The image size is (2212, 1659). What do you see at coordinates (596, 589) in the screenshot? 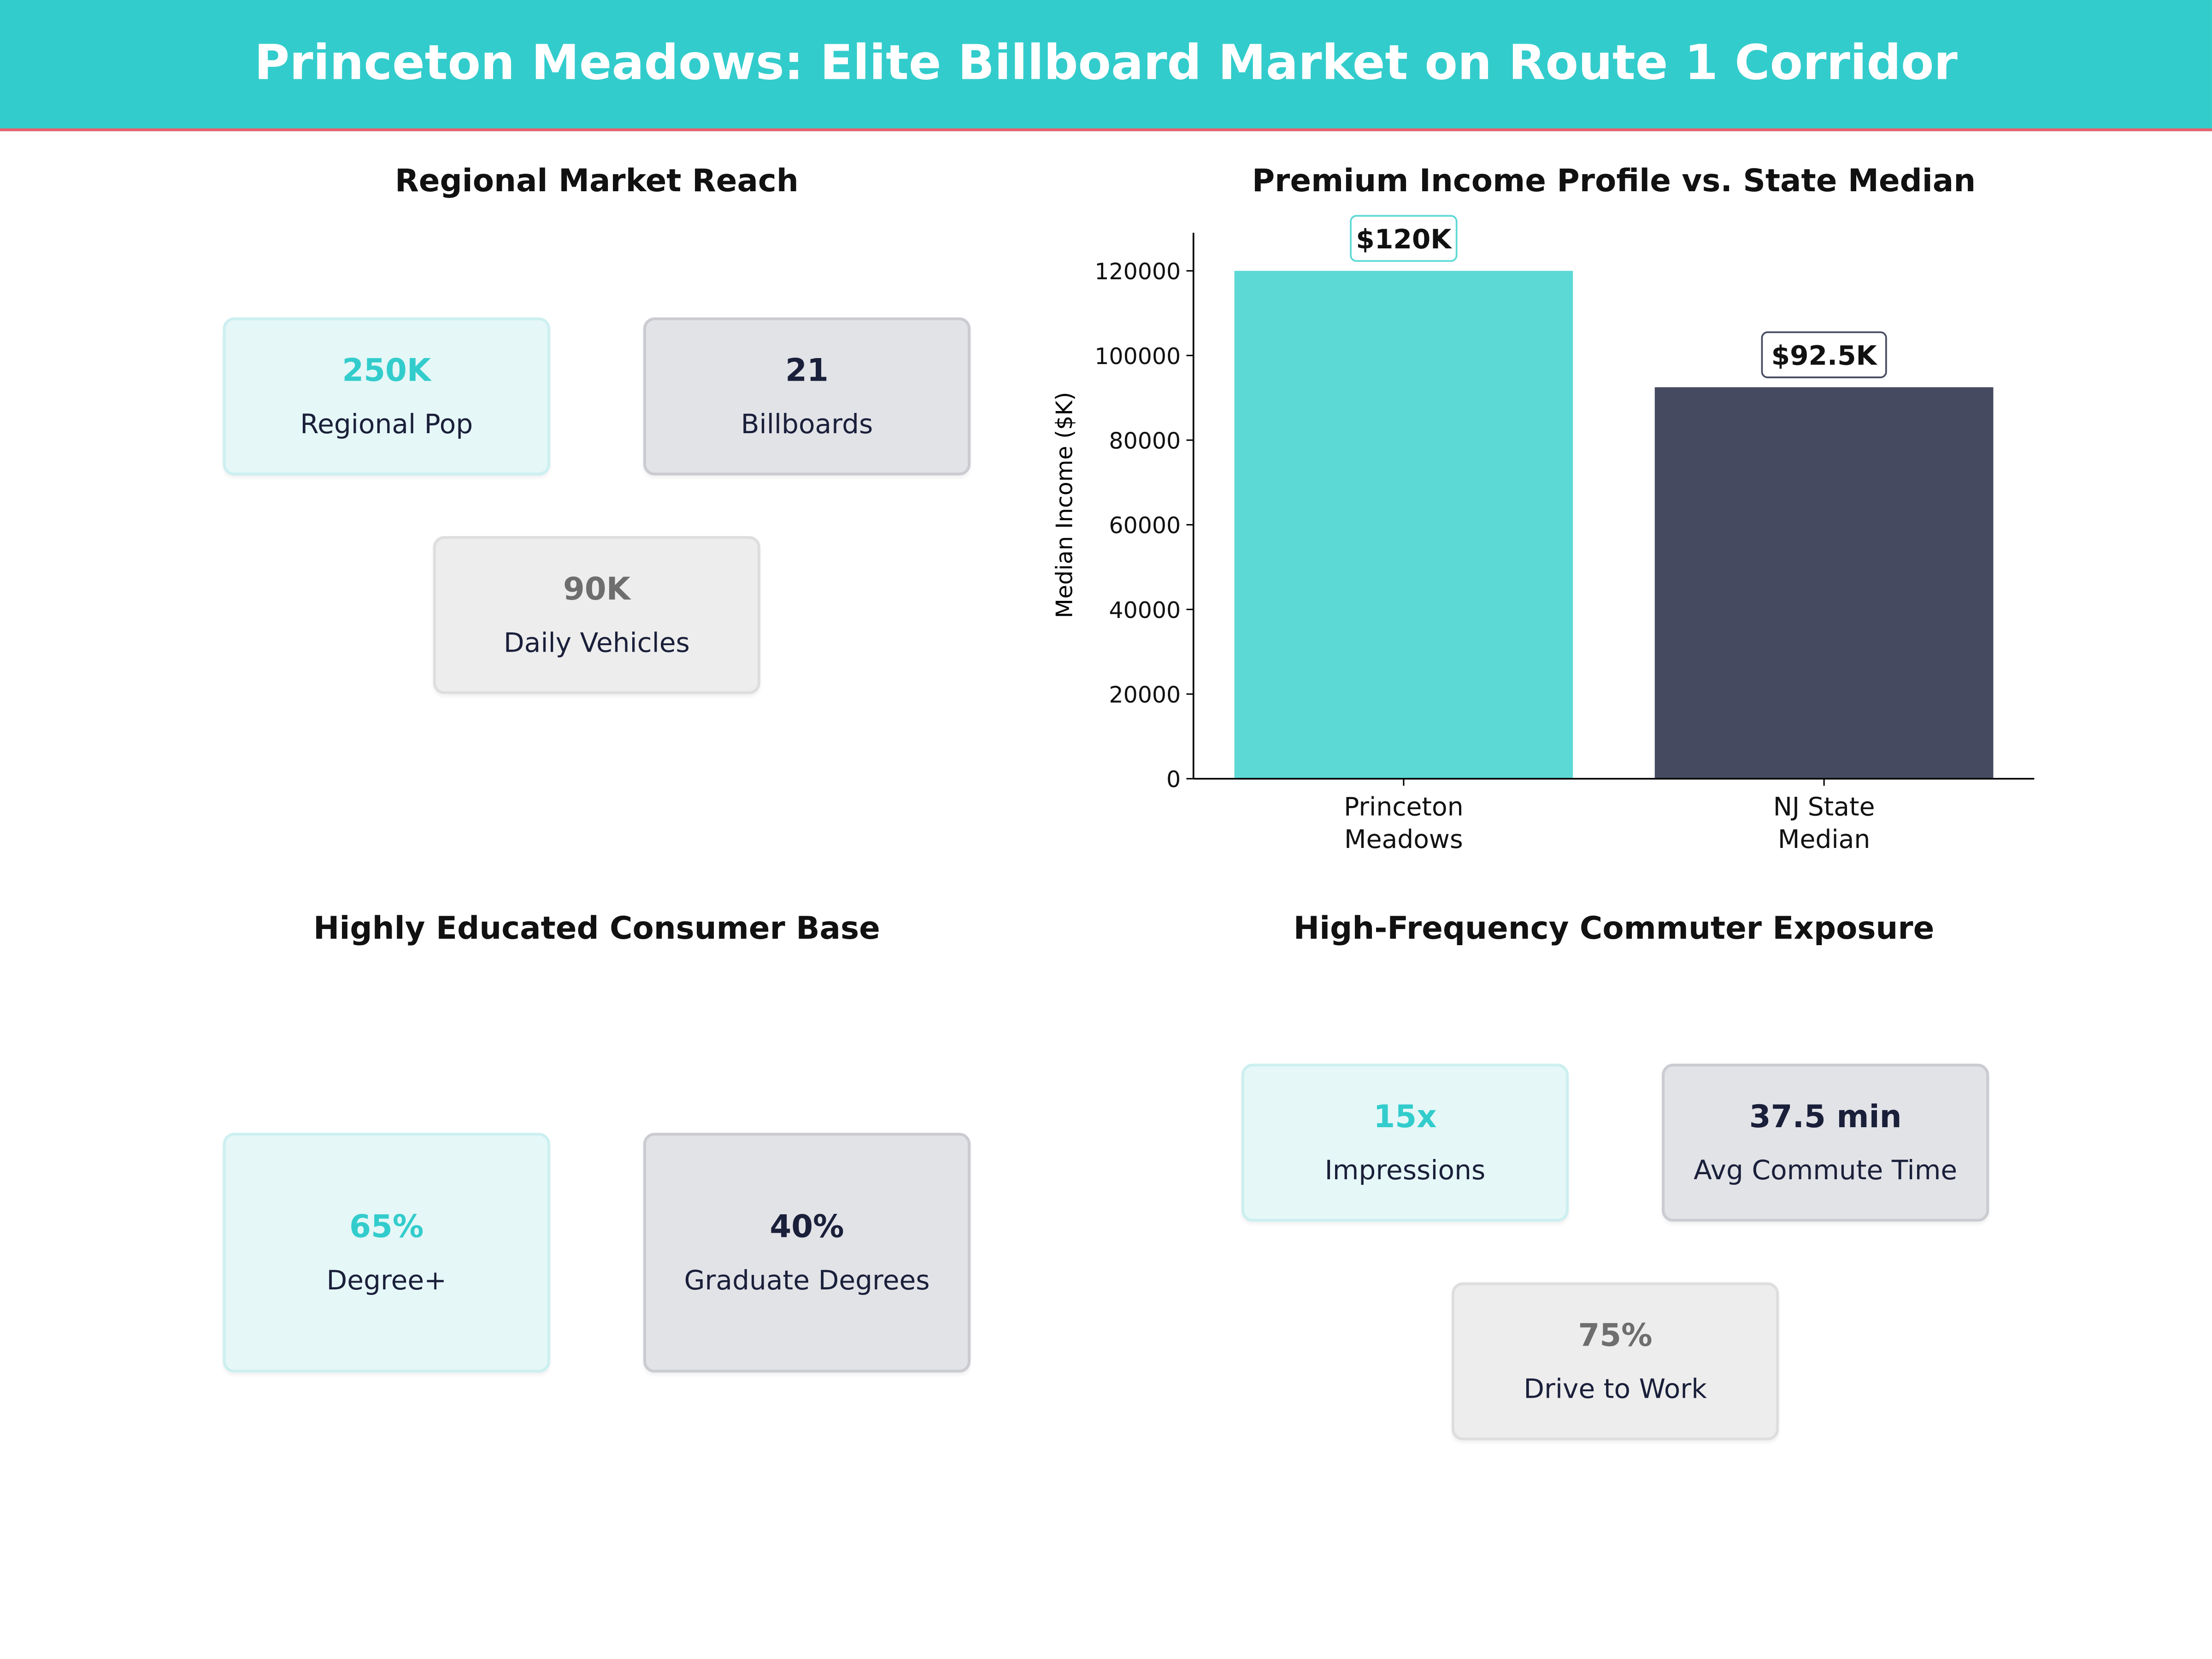
I see `kpi-value: 90K` at bounding box center [596, 589].